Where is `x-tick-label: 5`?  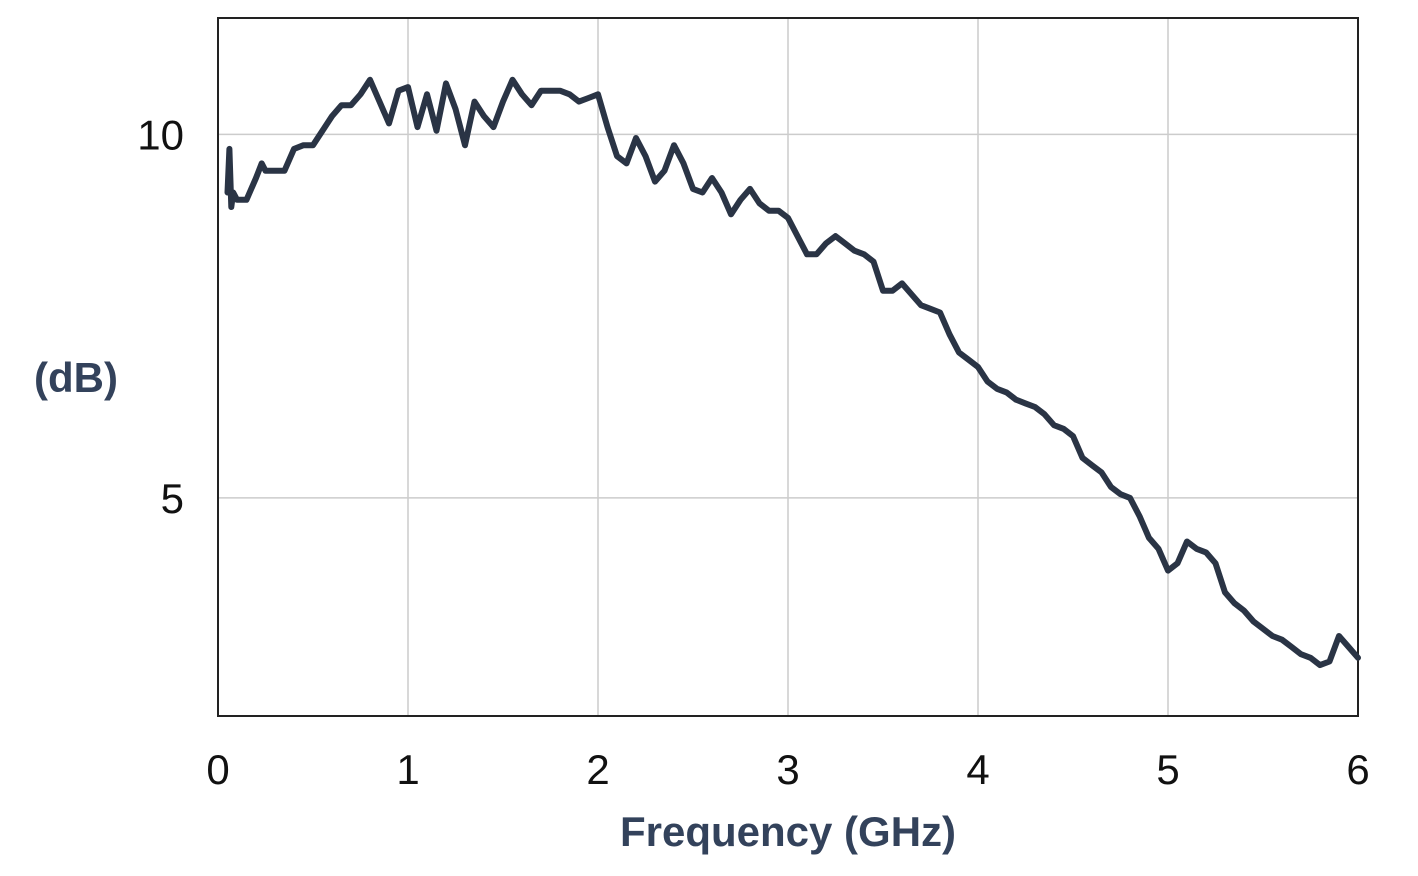
x-tick-label: 5 is located at coordinates (1167, 769).